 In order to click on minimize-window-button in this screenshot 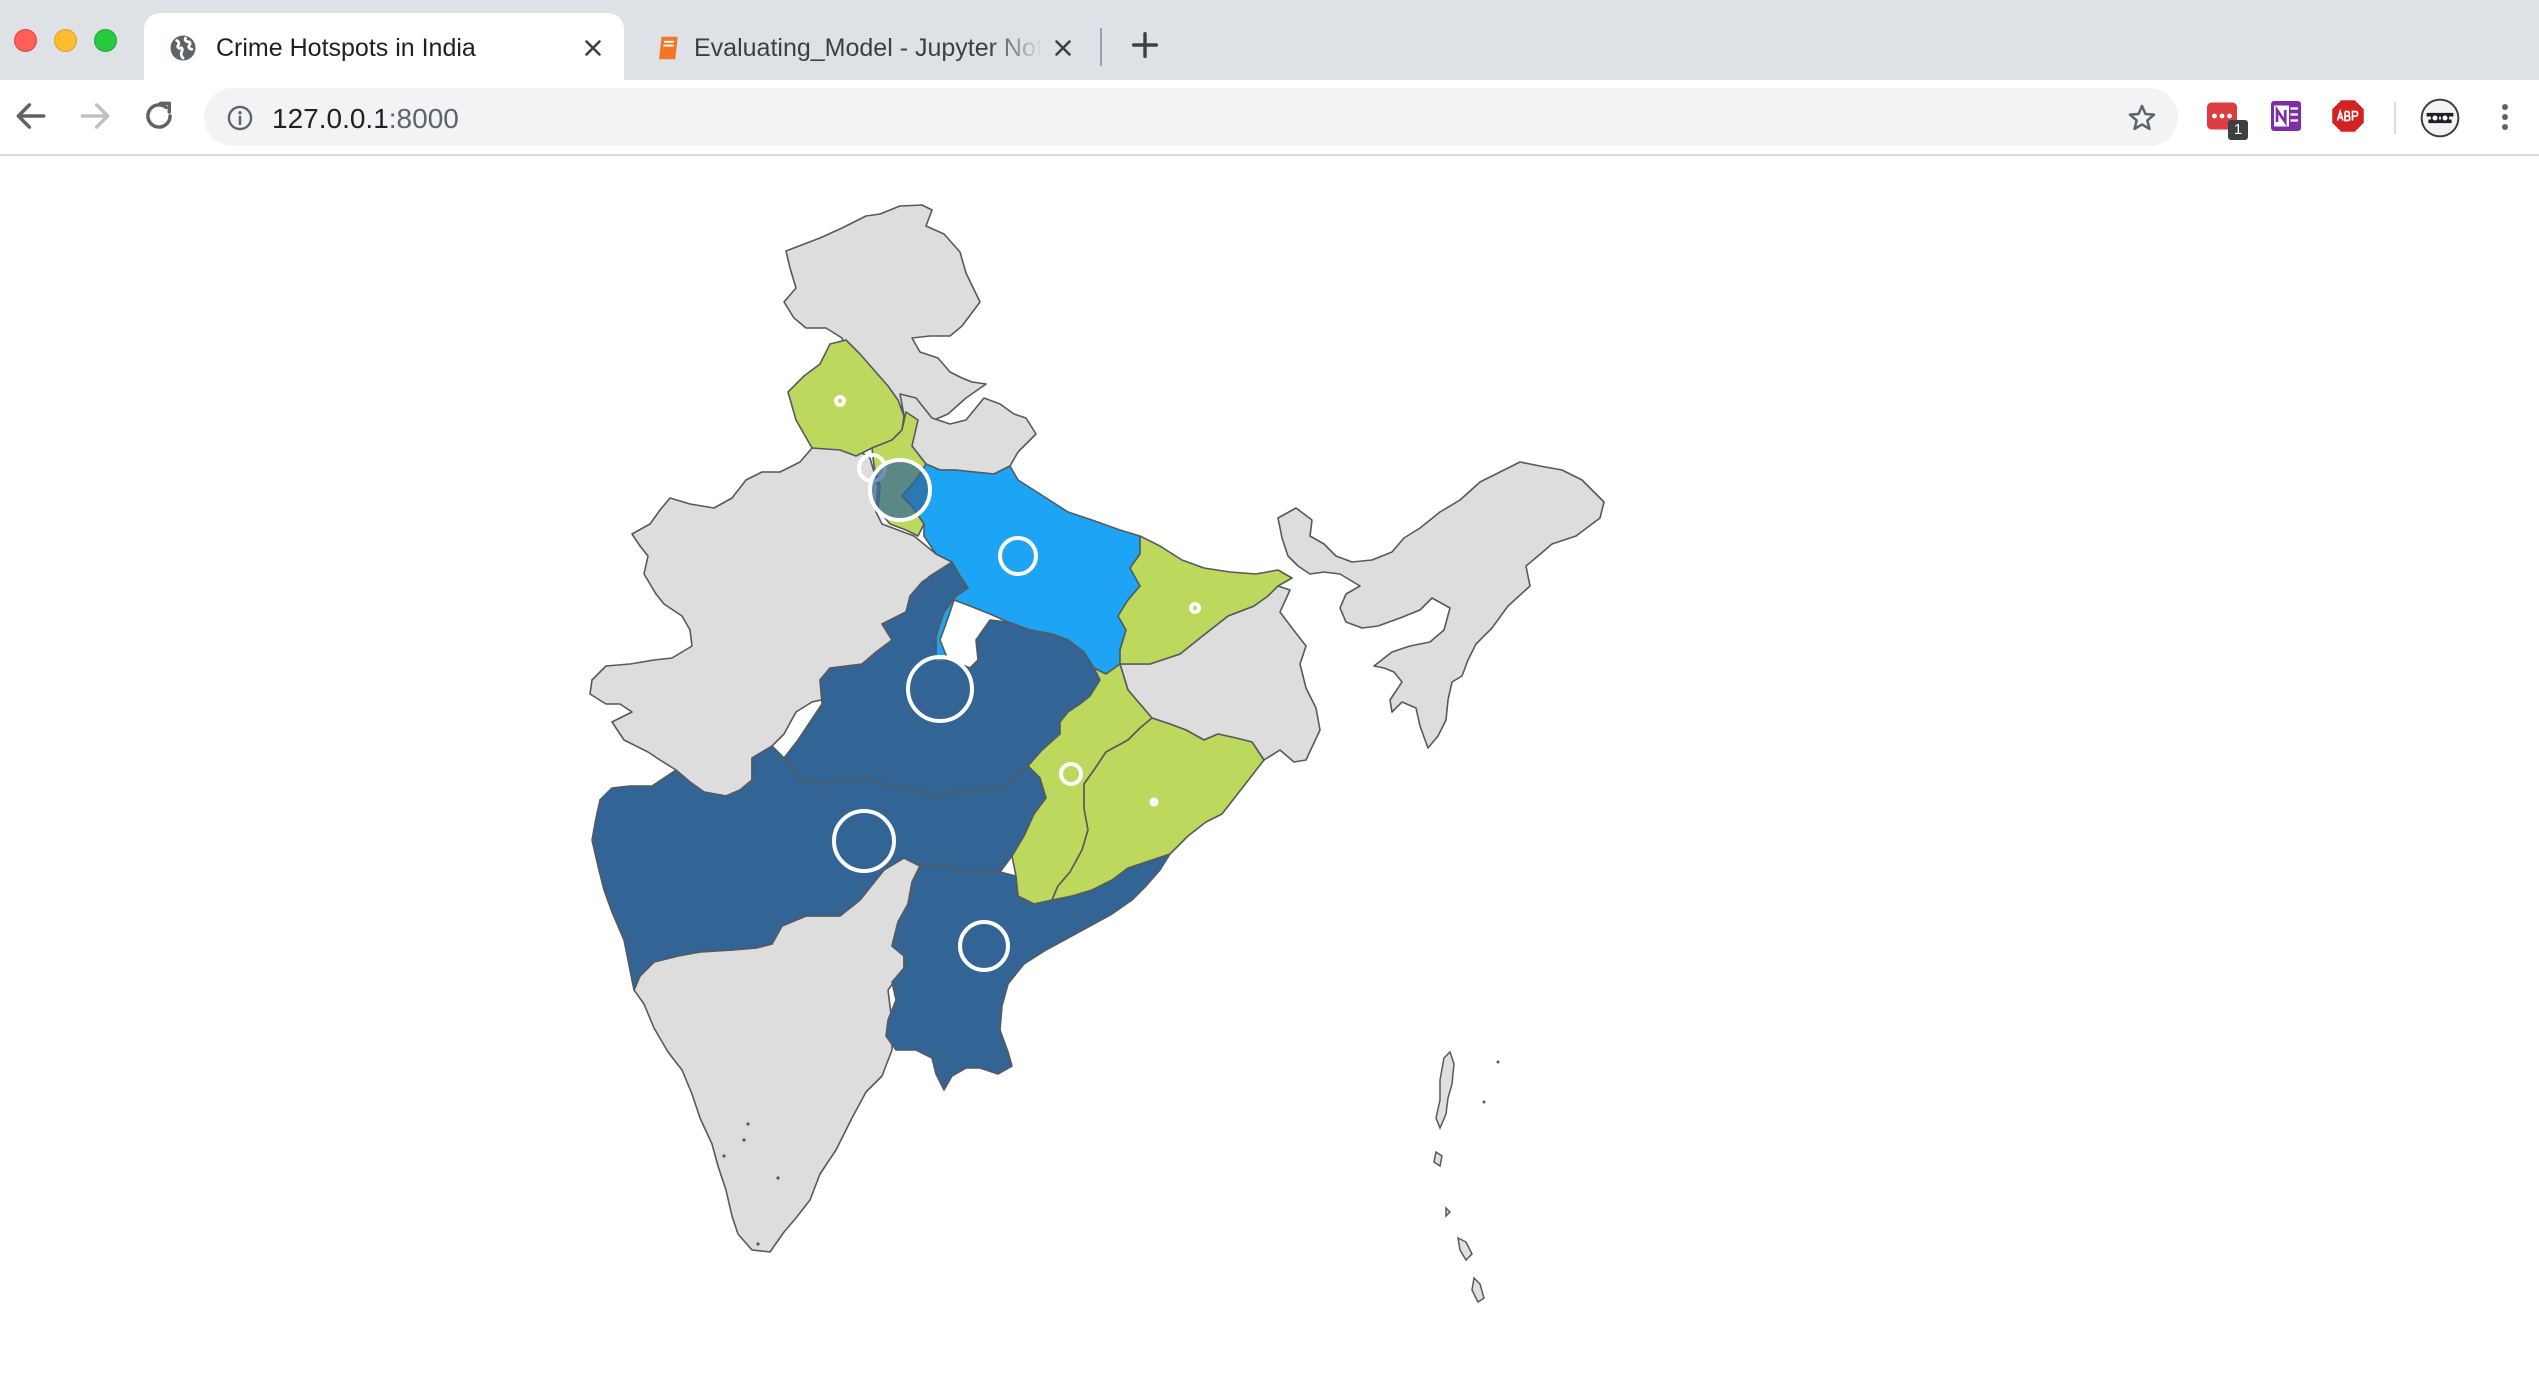, I will do `click(65, 40)`.